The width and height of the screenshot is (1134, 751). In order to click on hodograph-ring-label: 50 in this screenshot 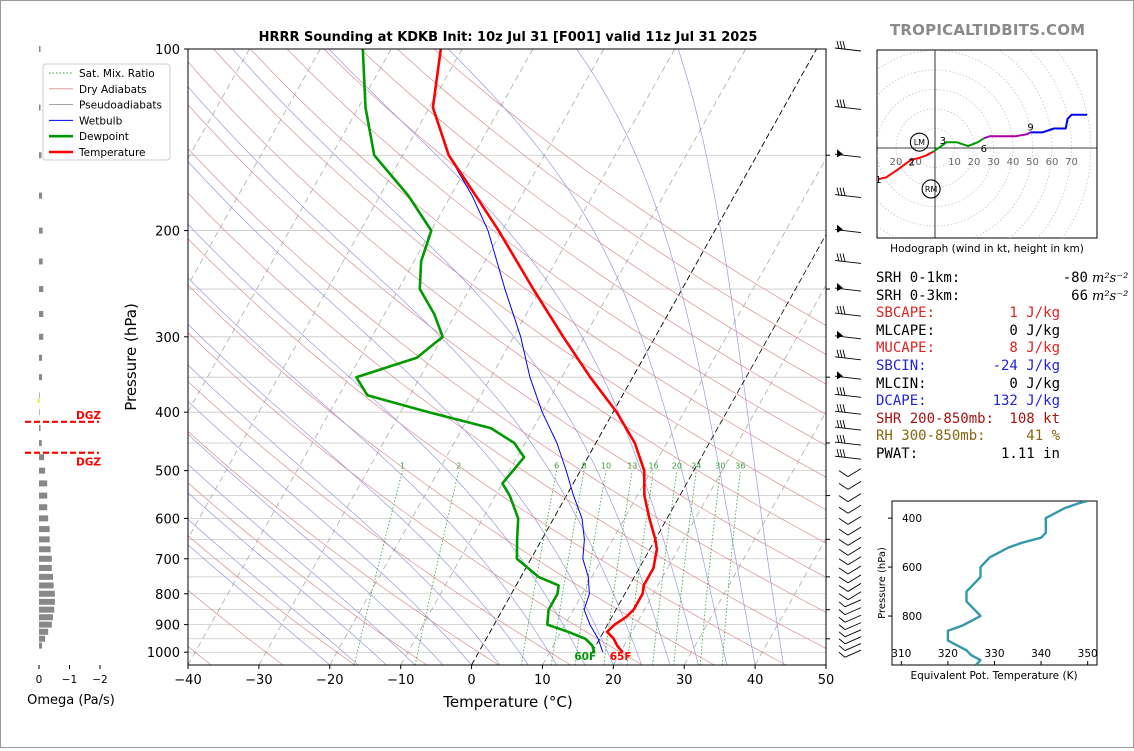, I will do `click(1032, 162)`.